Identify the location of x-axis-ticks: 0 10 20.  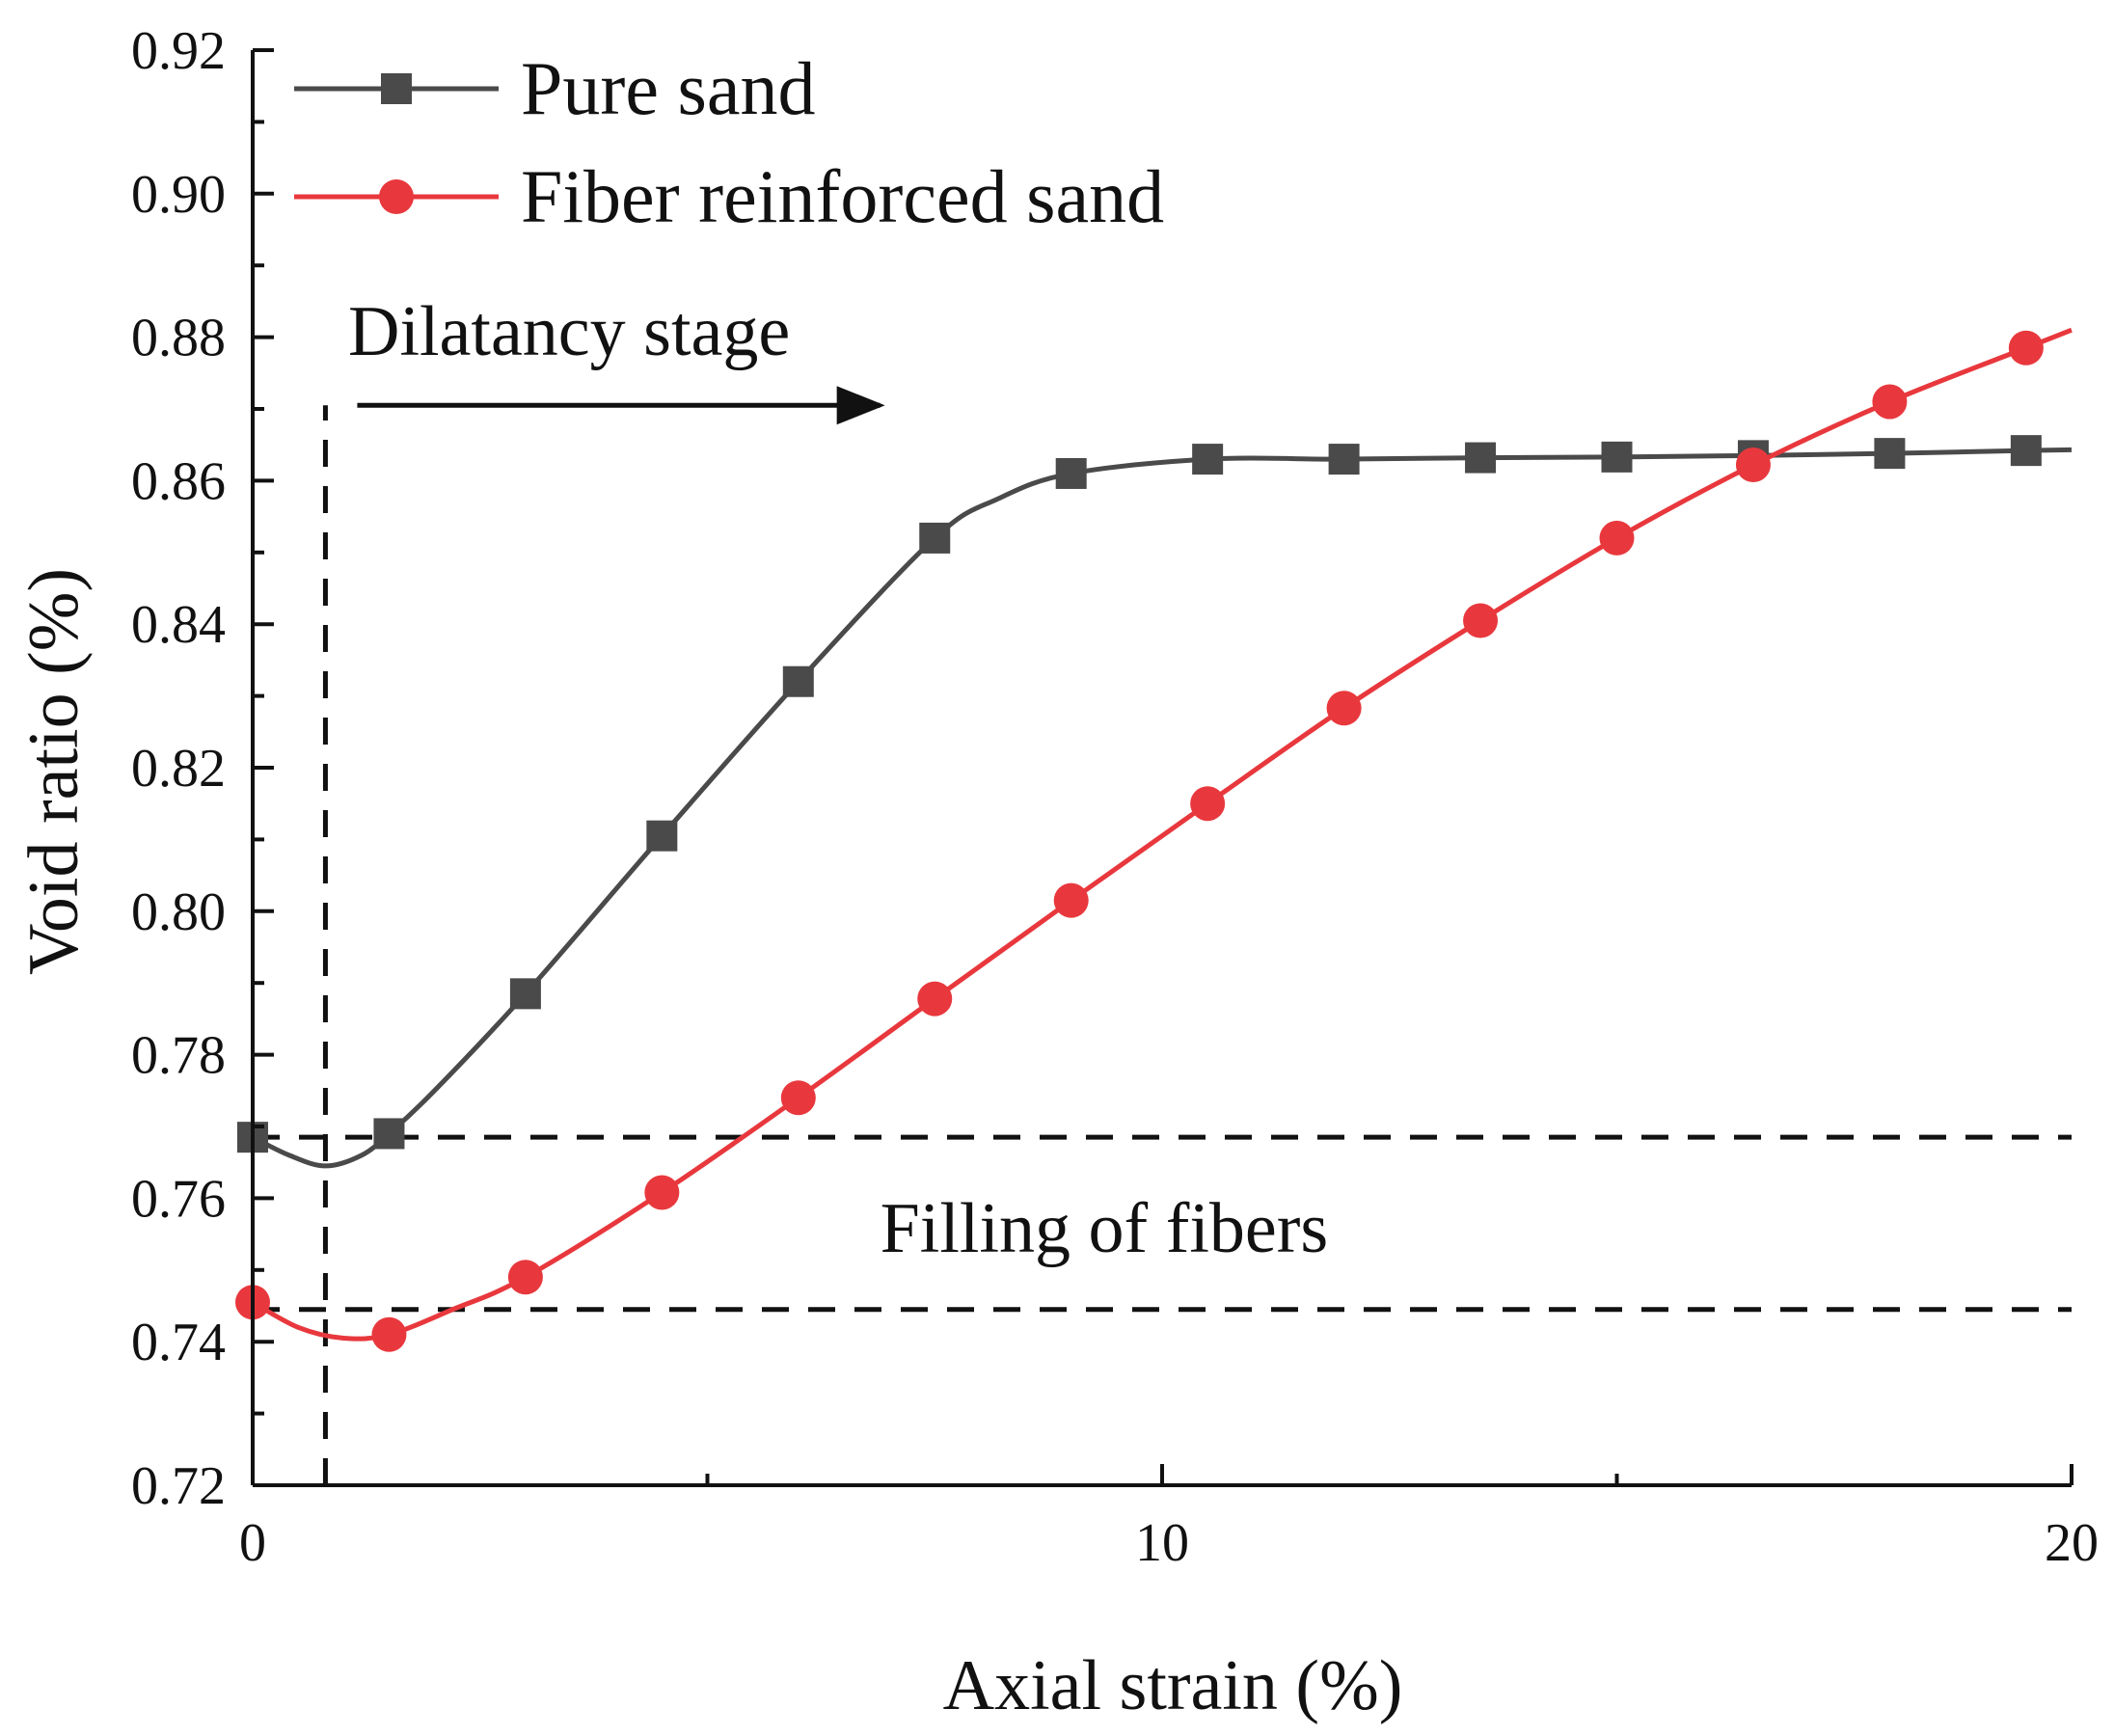
(1169, 1518).